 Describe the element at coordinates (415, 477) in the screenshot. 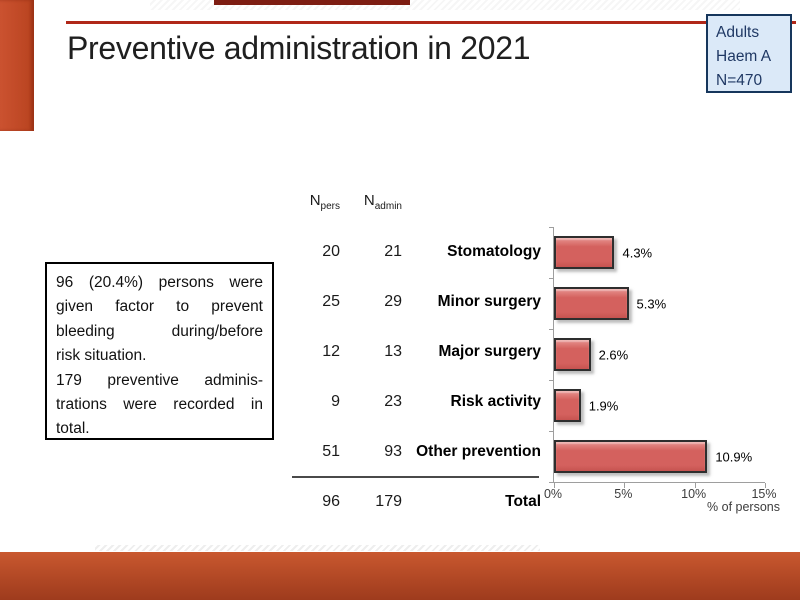

I see `table-total-separator` at that location.